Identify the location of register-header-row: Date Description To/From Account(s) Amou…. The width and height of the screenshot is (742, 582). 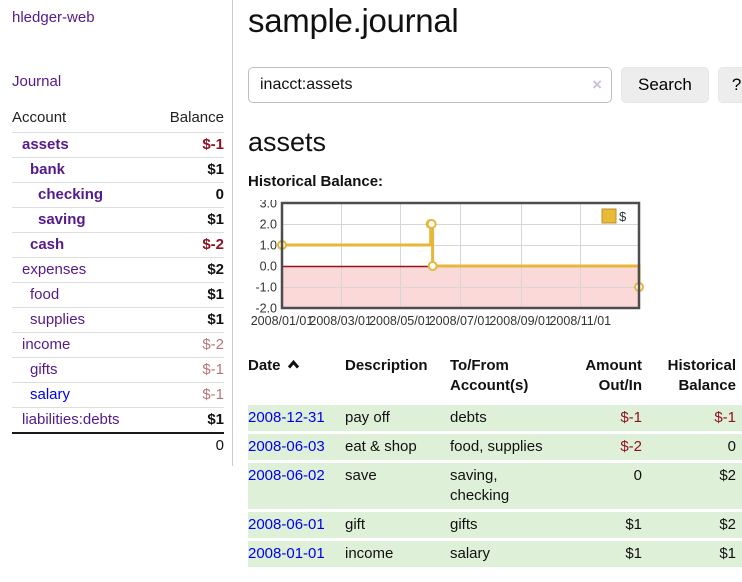
(495, 380).